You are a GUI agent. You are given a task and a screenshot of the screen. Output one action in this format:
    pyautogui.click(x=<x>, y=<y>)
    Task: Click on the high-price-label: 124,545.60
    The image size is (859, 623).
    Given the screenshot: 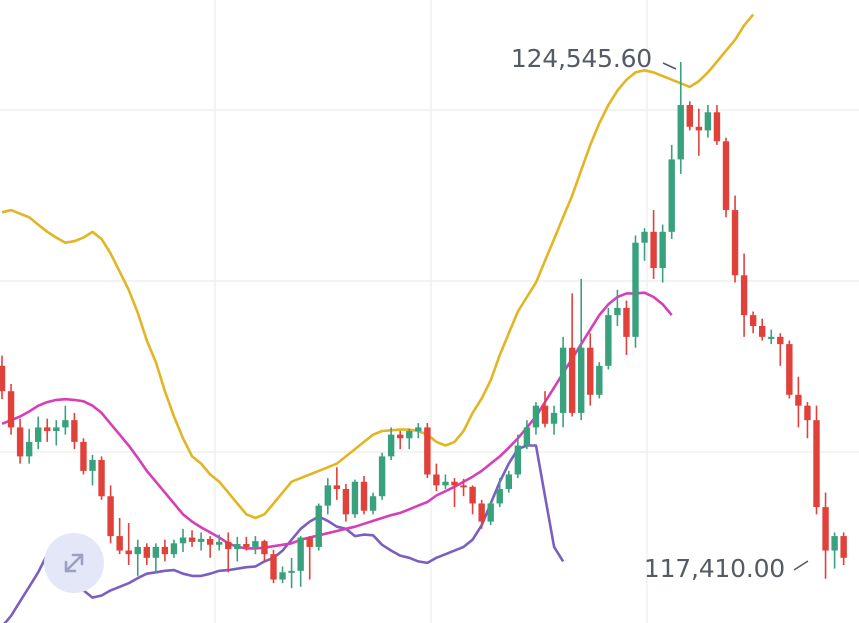 What is the action you would take?
    pyautogui.click(x=581, y=58)
    